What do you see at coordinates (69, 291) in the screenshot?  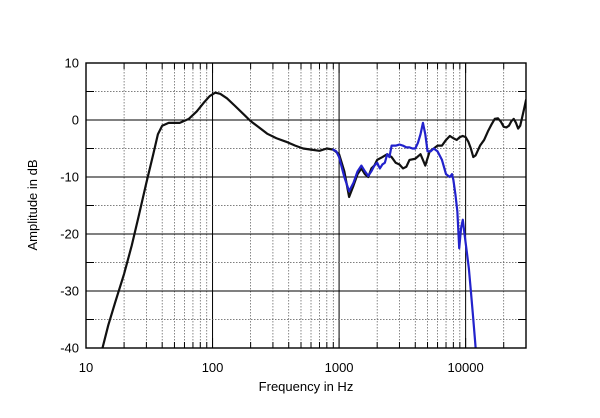 I see `y-tick-label: -30` at bounding box center [69, 291].